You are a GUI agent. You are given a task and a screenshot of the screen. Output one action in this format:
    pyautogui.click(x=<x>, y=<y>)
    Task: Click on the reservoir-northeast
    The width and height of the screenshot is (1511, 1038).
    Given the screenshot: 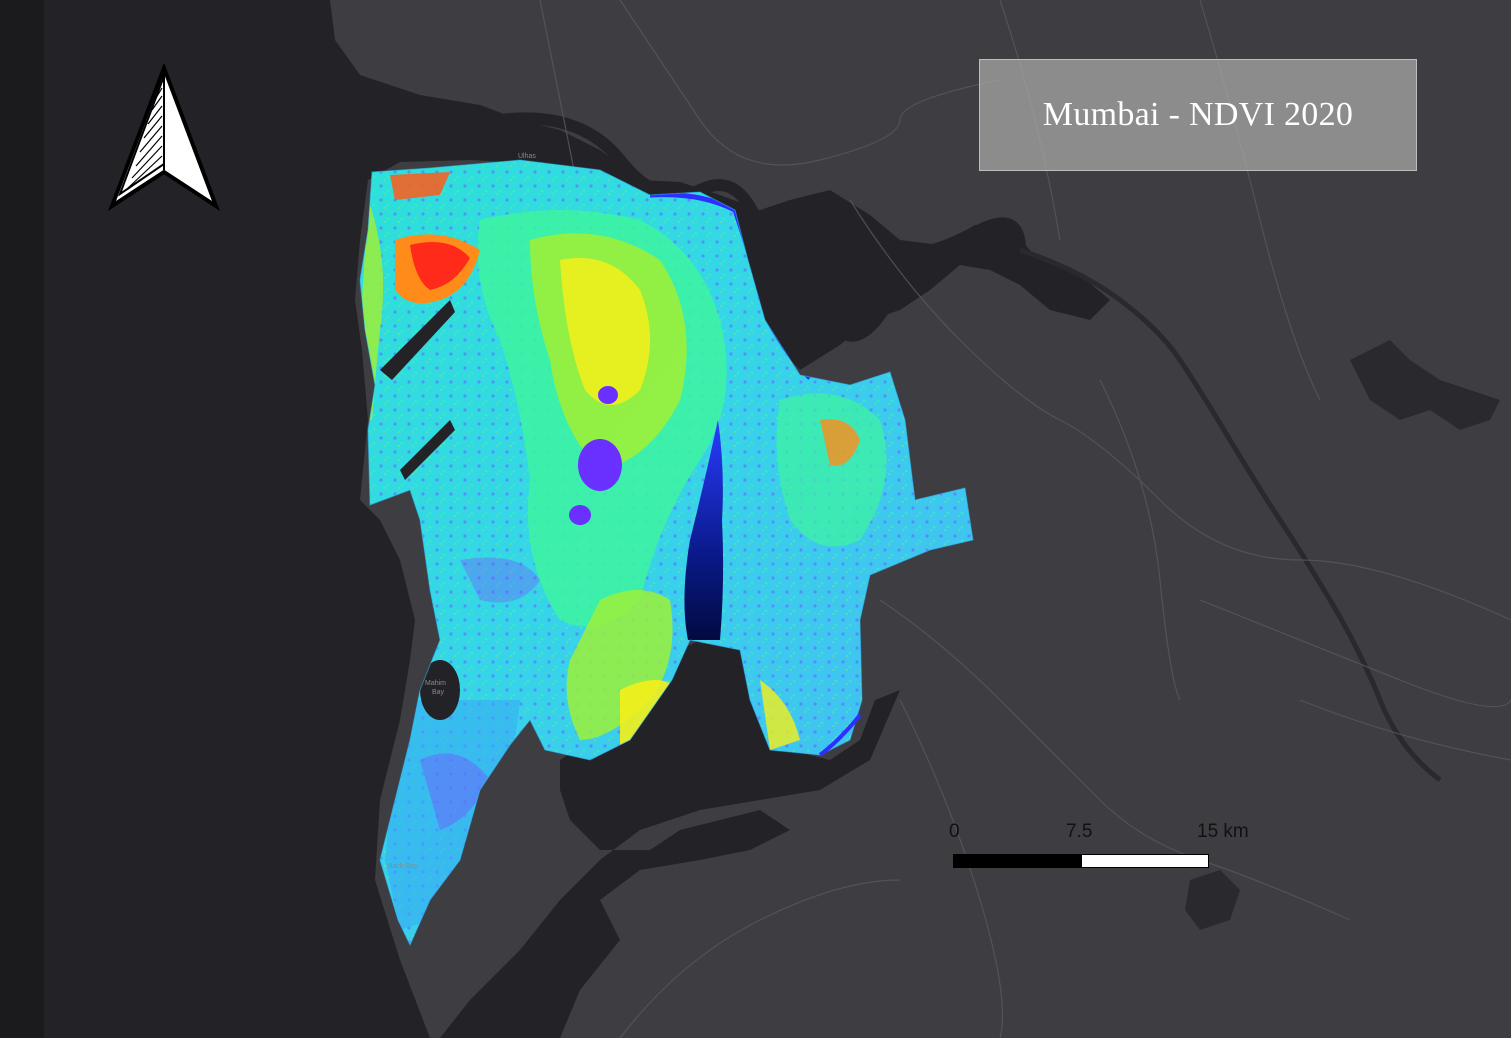 What is the action you would take?
    pyautogui.click(x=1425, y=385)
    